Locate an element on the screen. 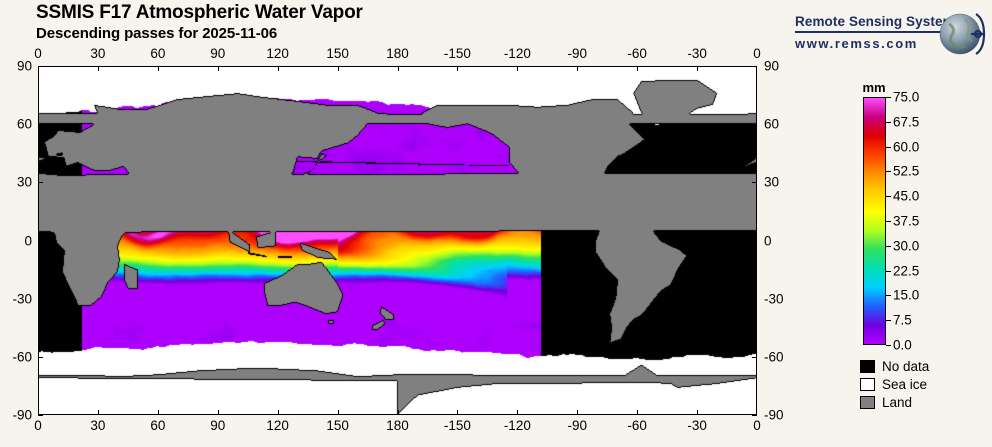 The height and width of the screenshot is (447, 992). logo-divider is located at coordinates (871, 32).